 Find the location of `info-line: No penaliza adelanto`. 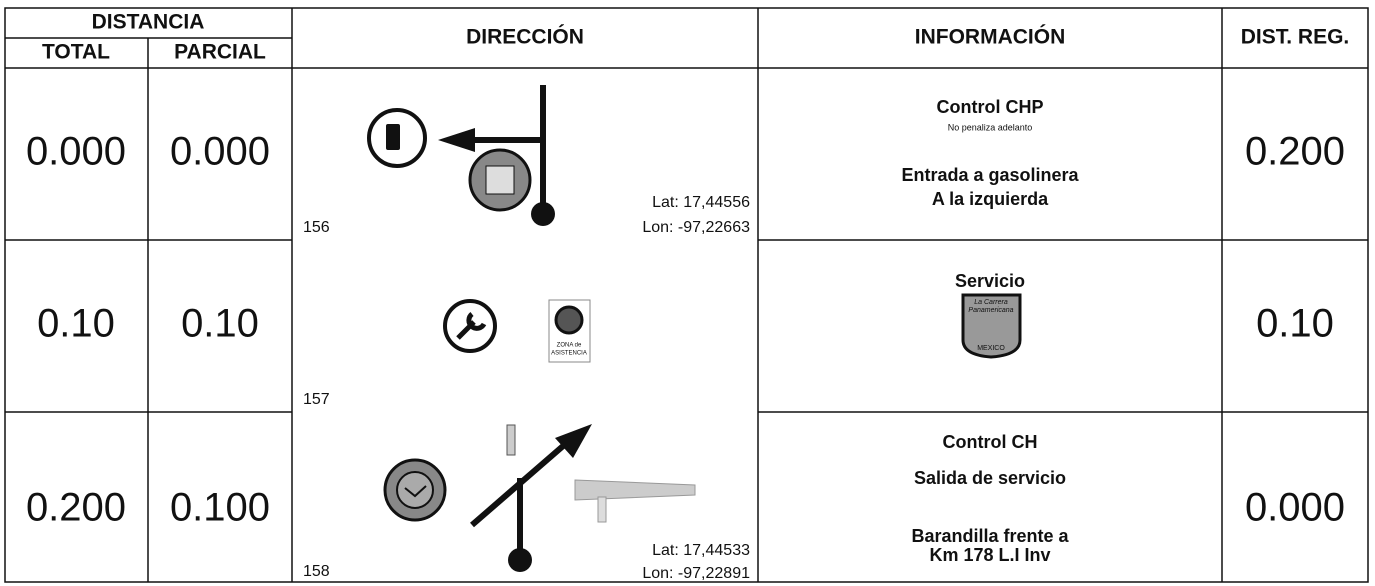

info-line: No penaliza adelanto is located at coordinates (990, 127).